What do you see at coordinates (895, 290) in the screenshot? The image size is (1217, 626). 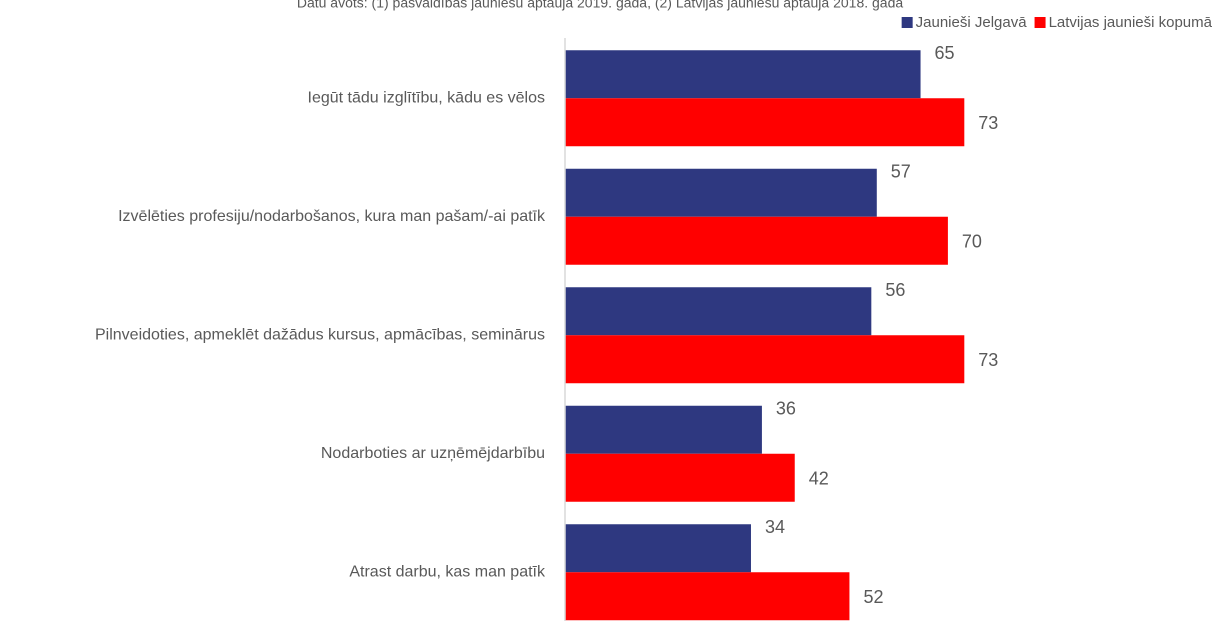 I see `data-label: 56` at bounding box center [895, 290].